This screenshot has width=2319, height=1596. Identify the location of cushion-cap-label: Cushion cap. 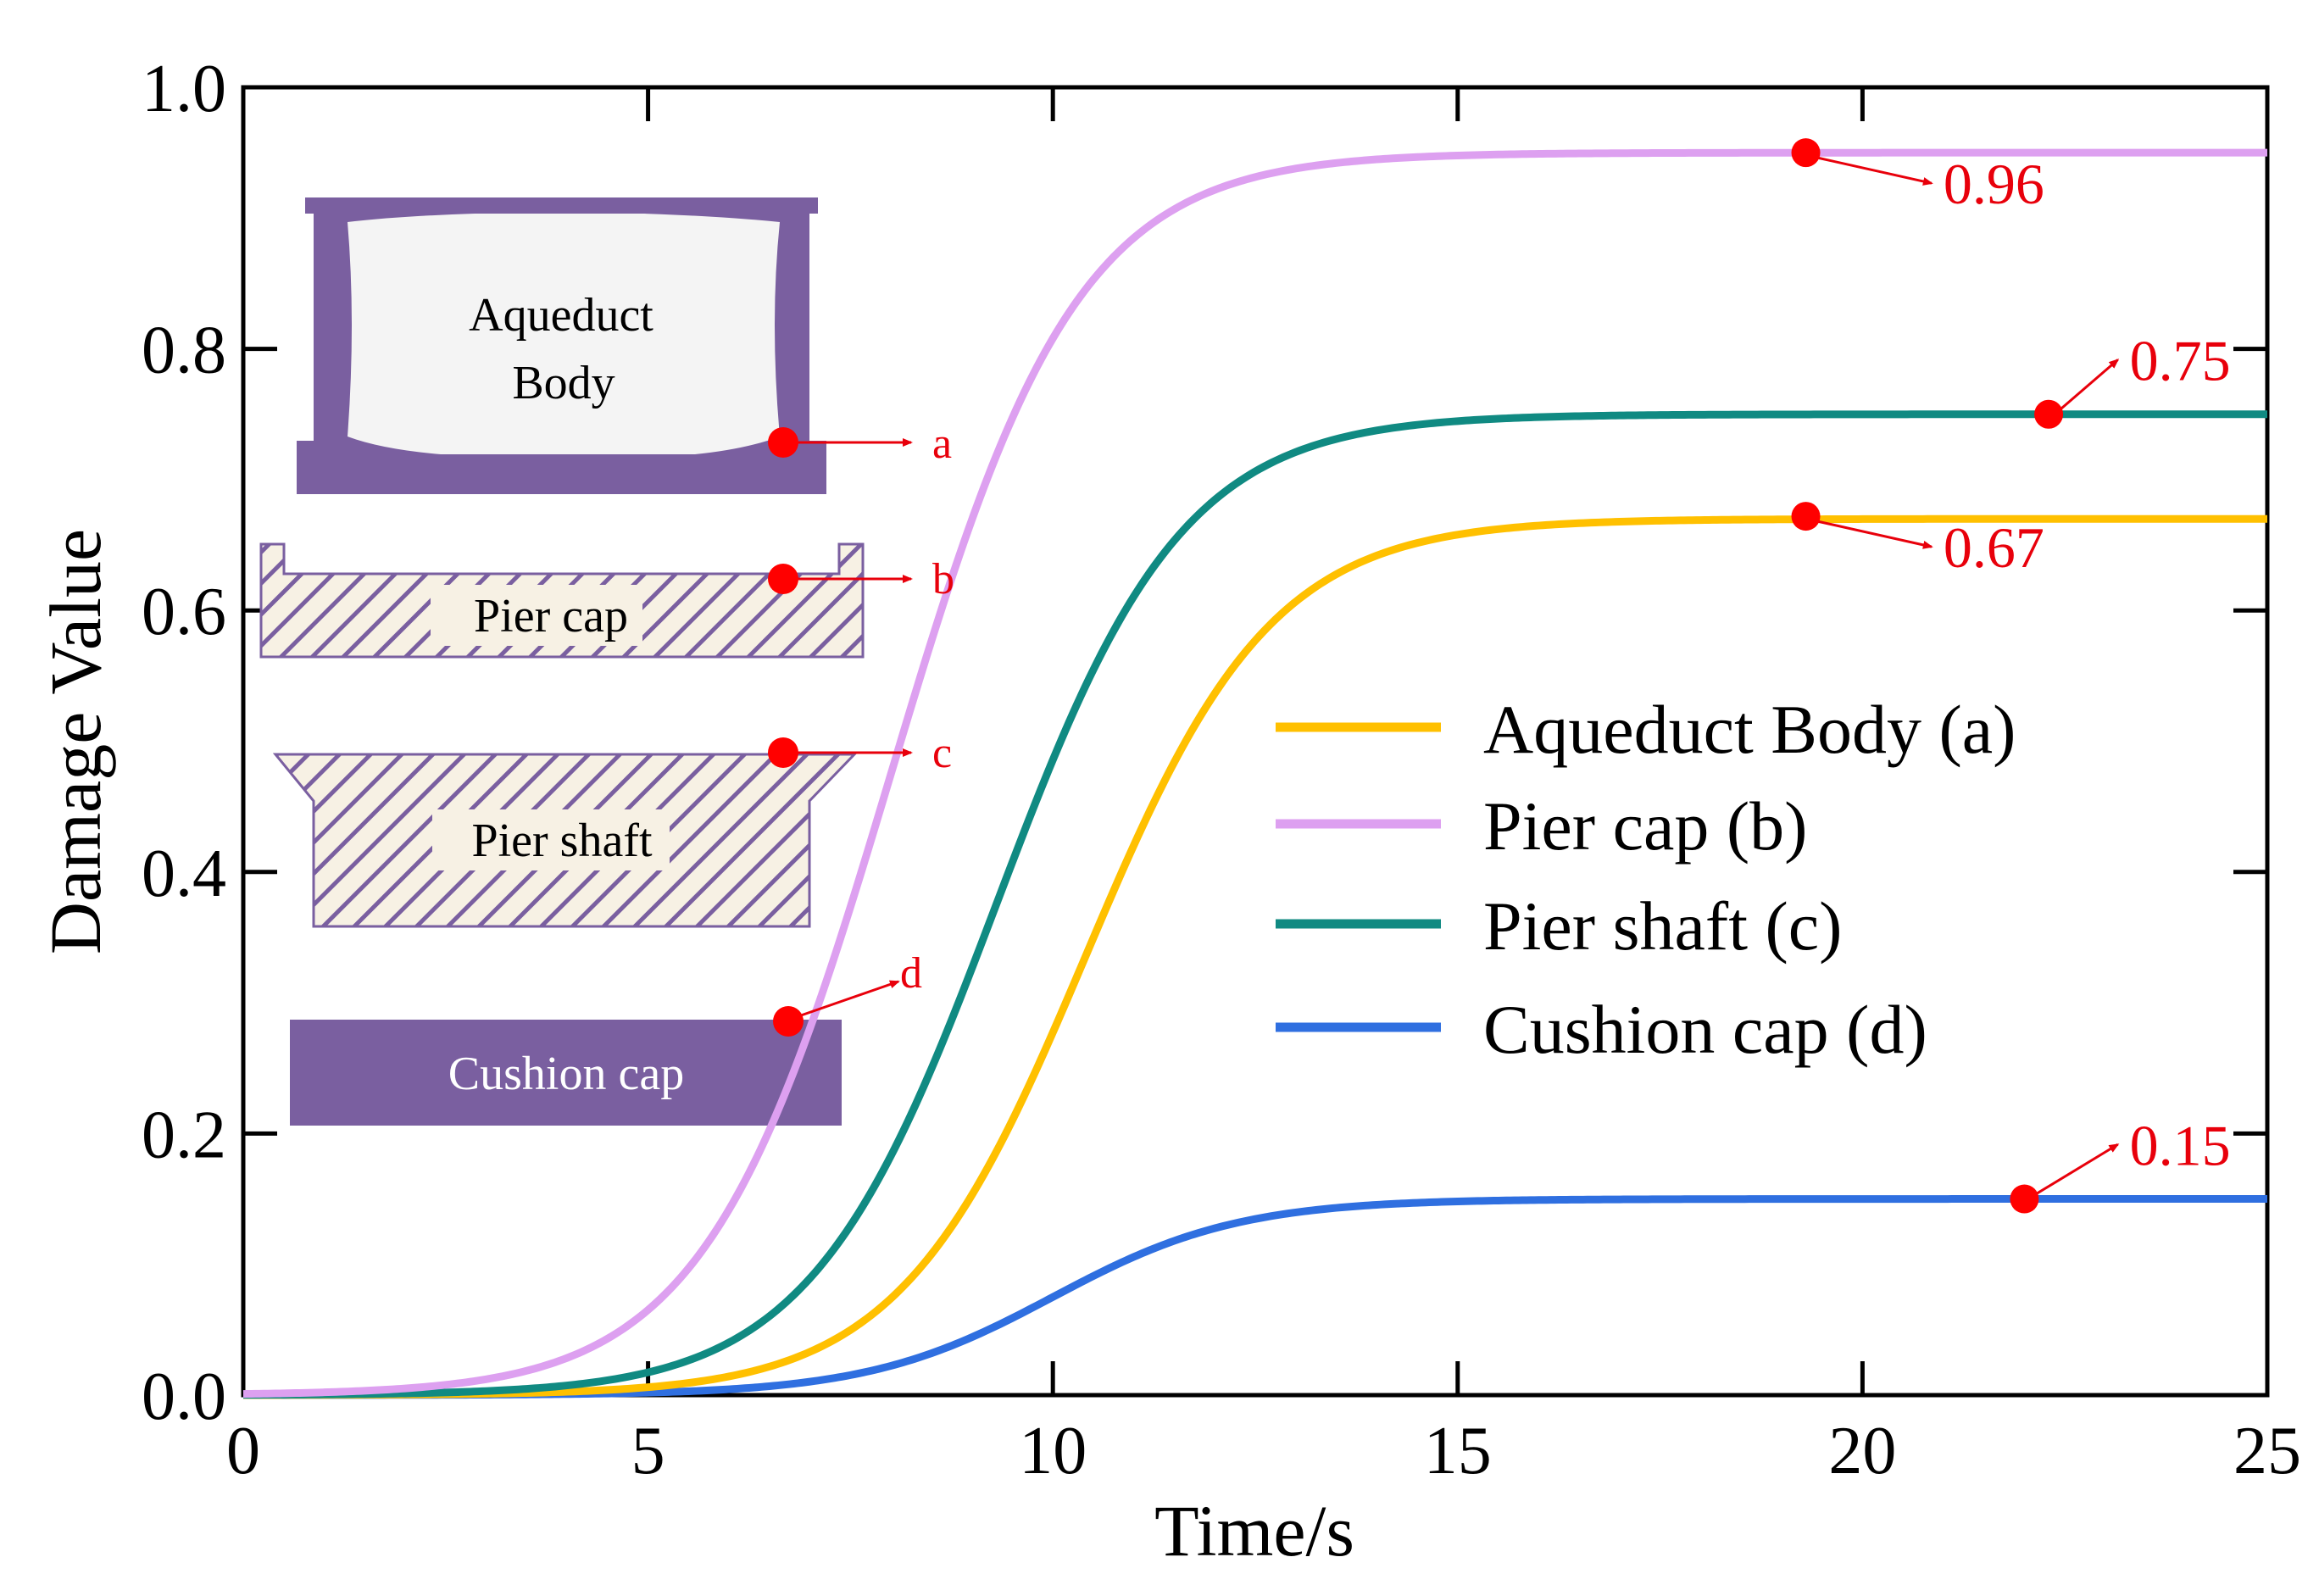
(566, 1074).